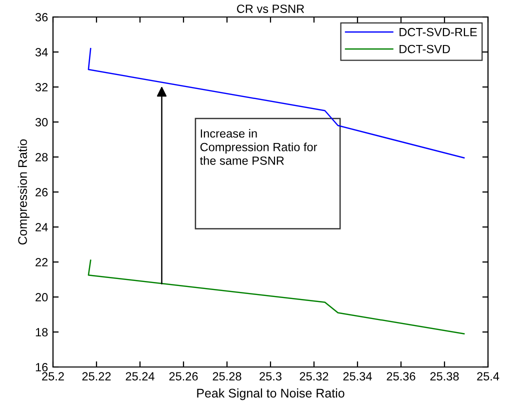 The width and height of the screenshot is (505, 408). What do you see at coordinates (488, 376) in the screenshot?
I see `x-tick-label: 25.4` at bounding box center [488, 376].